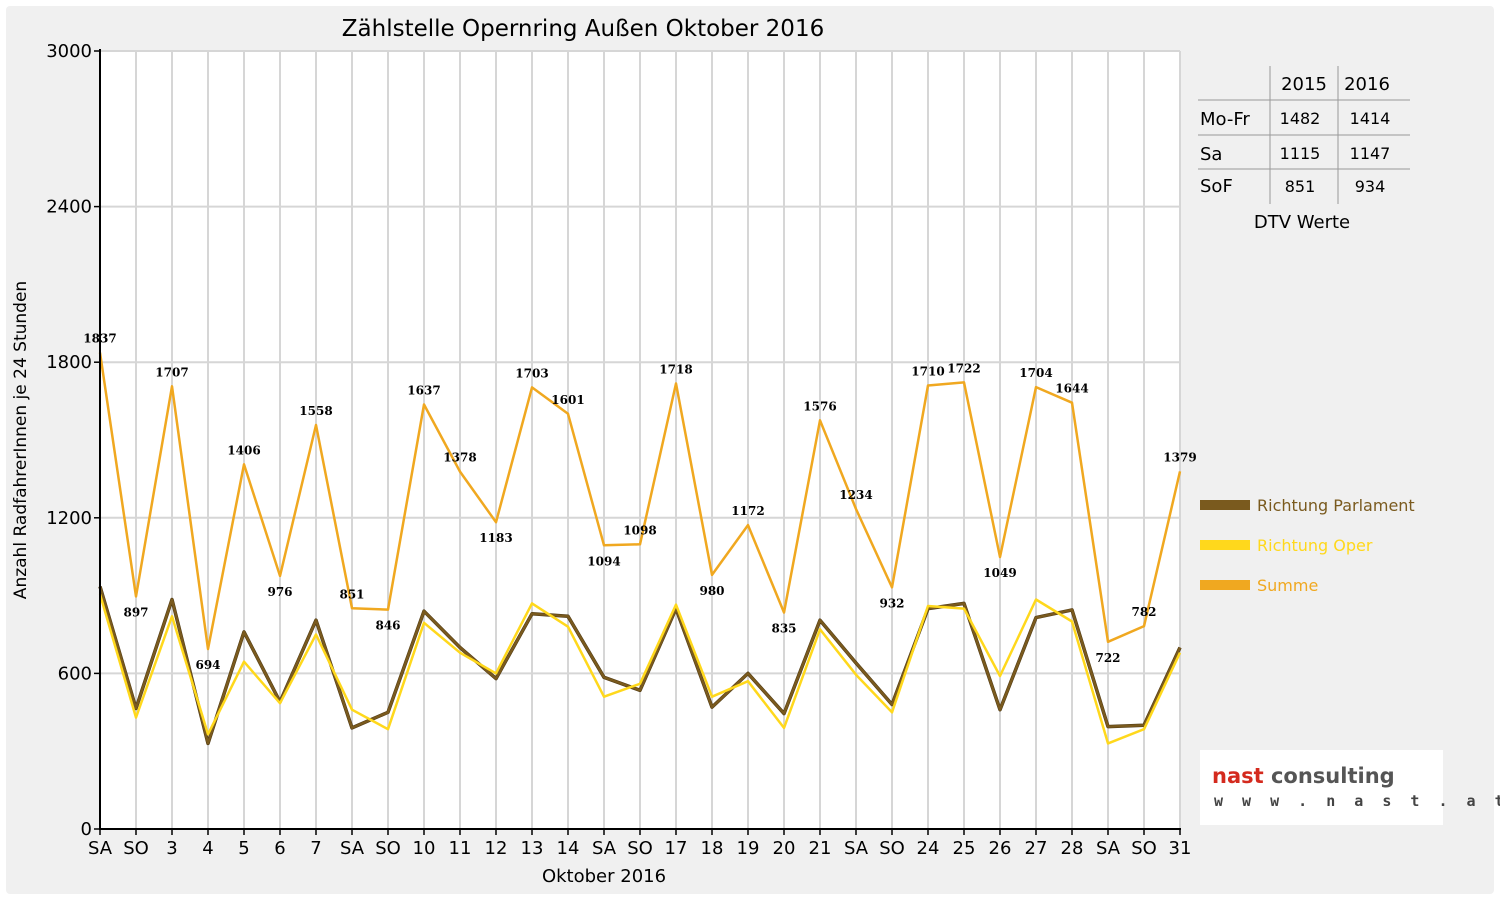 The image size is (1500, 900). Describe the element at coordinates (1304, 84) in the screenshot. I see `dtv-col-2015: 2015` at that location.